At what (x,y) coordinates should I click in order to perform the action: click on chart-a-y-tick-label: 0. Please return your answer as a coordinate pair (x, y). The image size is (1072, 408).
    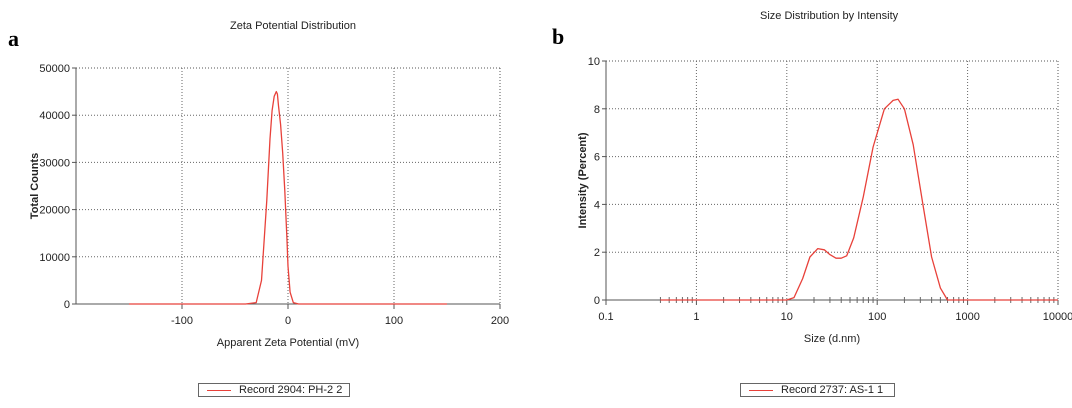
    Looking at the image, I should click on (67, 305).